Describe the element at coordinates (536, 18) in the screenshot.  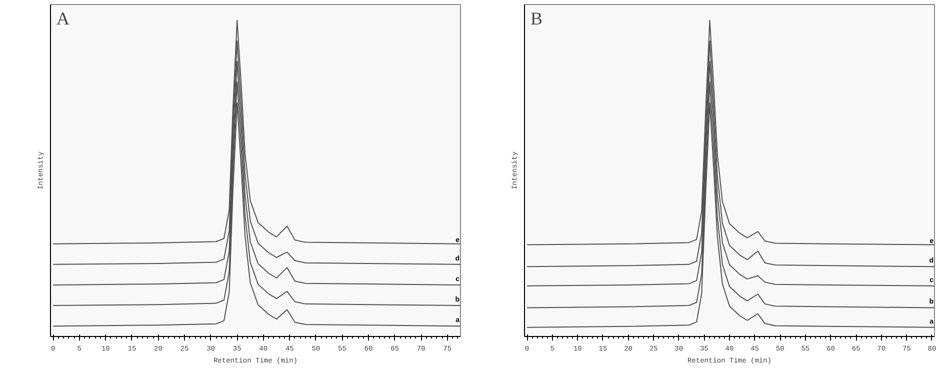
I see `chart-title: B` at that location.